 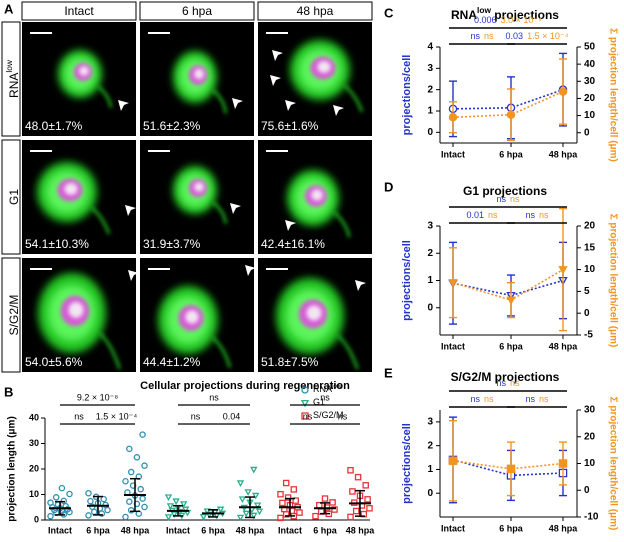 I want to click on y-tick-label: 20, so click(x=34, y=468).